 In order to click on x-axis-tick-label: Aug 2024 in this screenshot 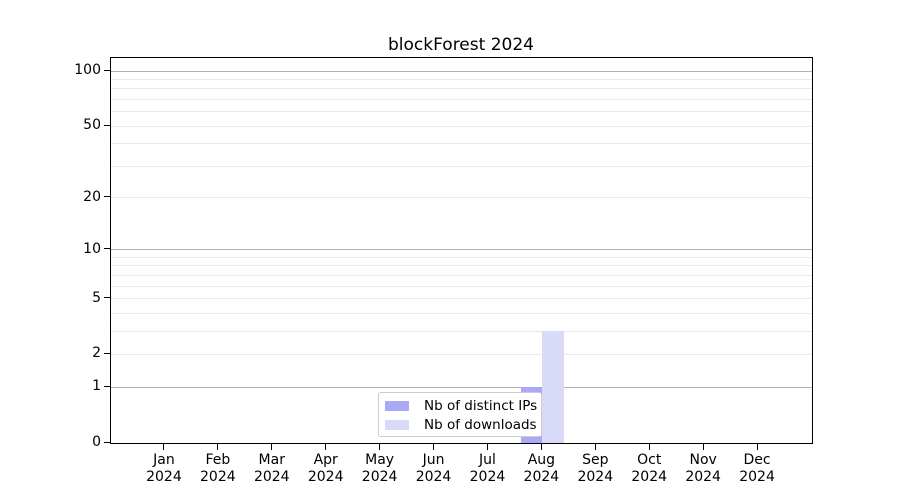, I will do `click(541, 469)`.